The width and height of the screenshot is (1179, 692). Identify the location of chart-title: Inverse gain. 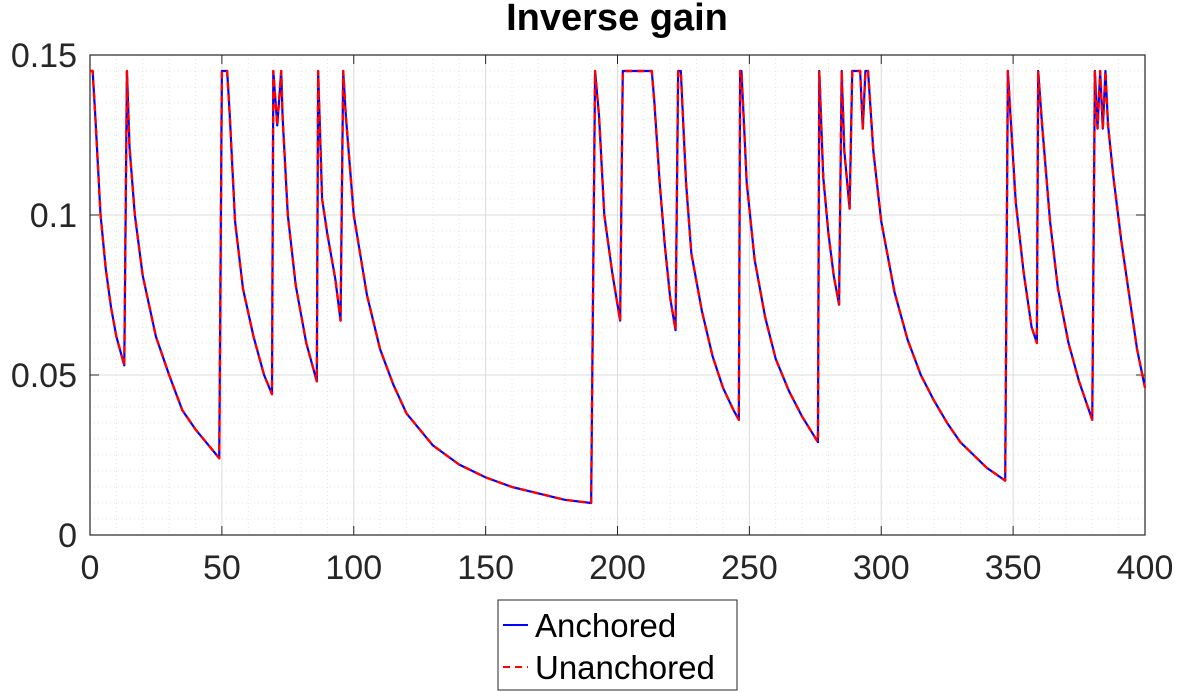
(617, 19).